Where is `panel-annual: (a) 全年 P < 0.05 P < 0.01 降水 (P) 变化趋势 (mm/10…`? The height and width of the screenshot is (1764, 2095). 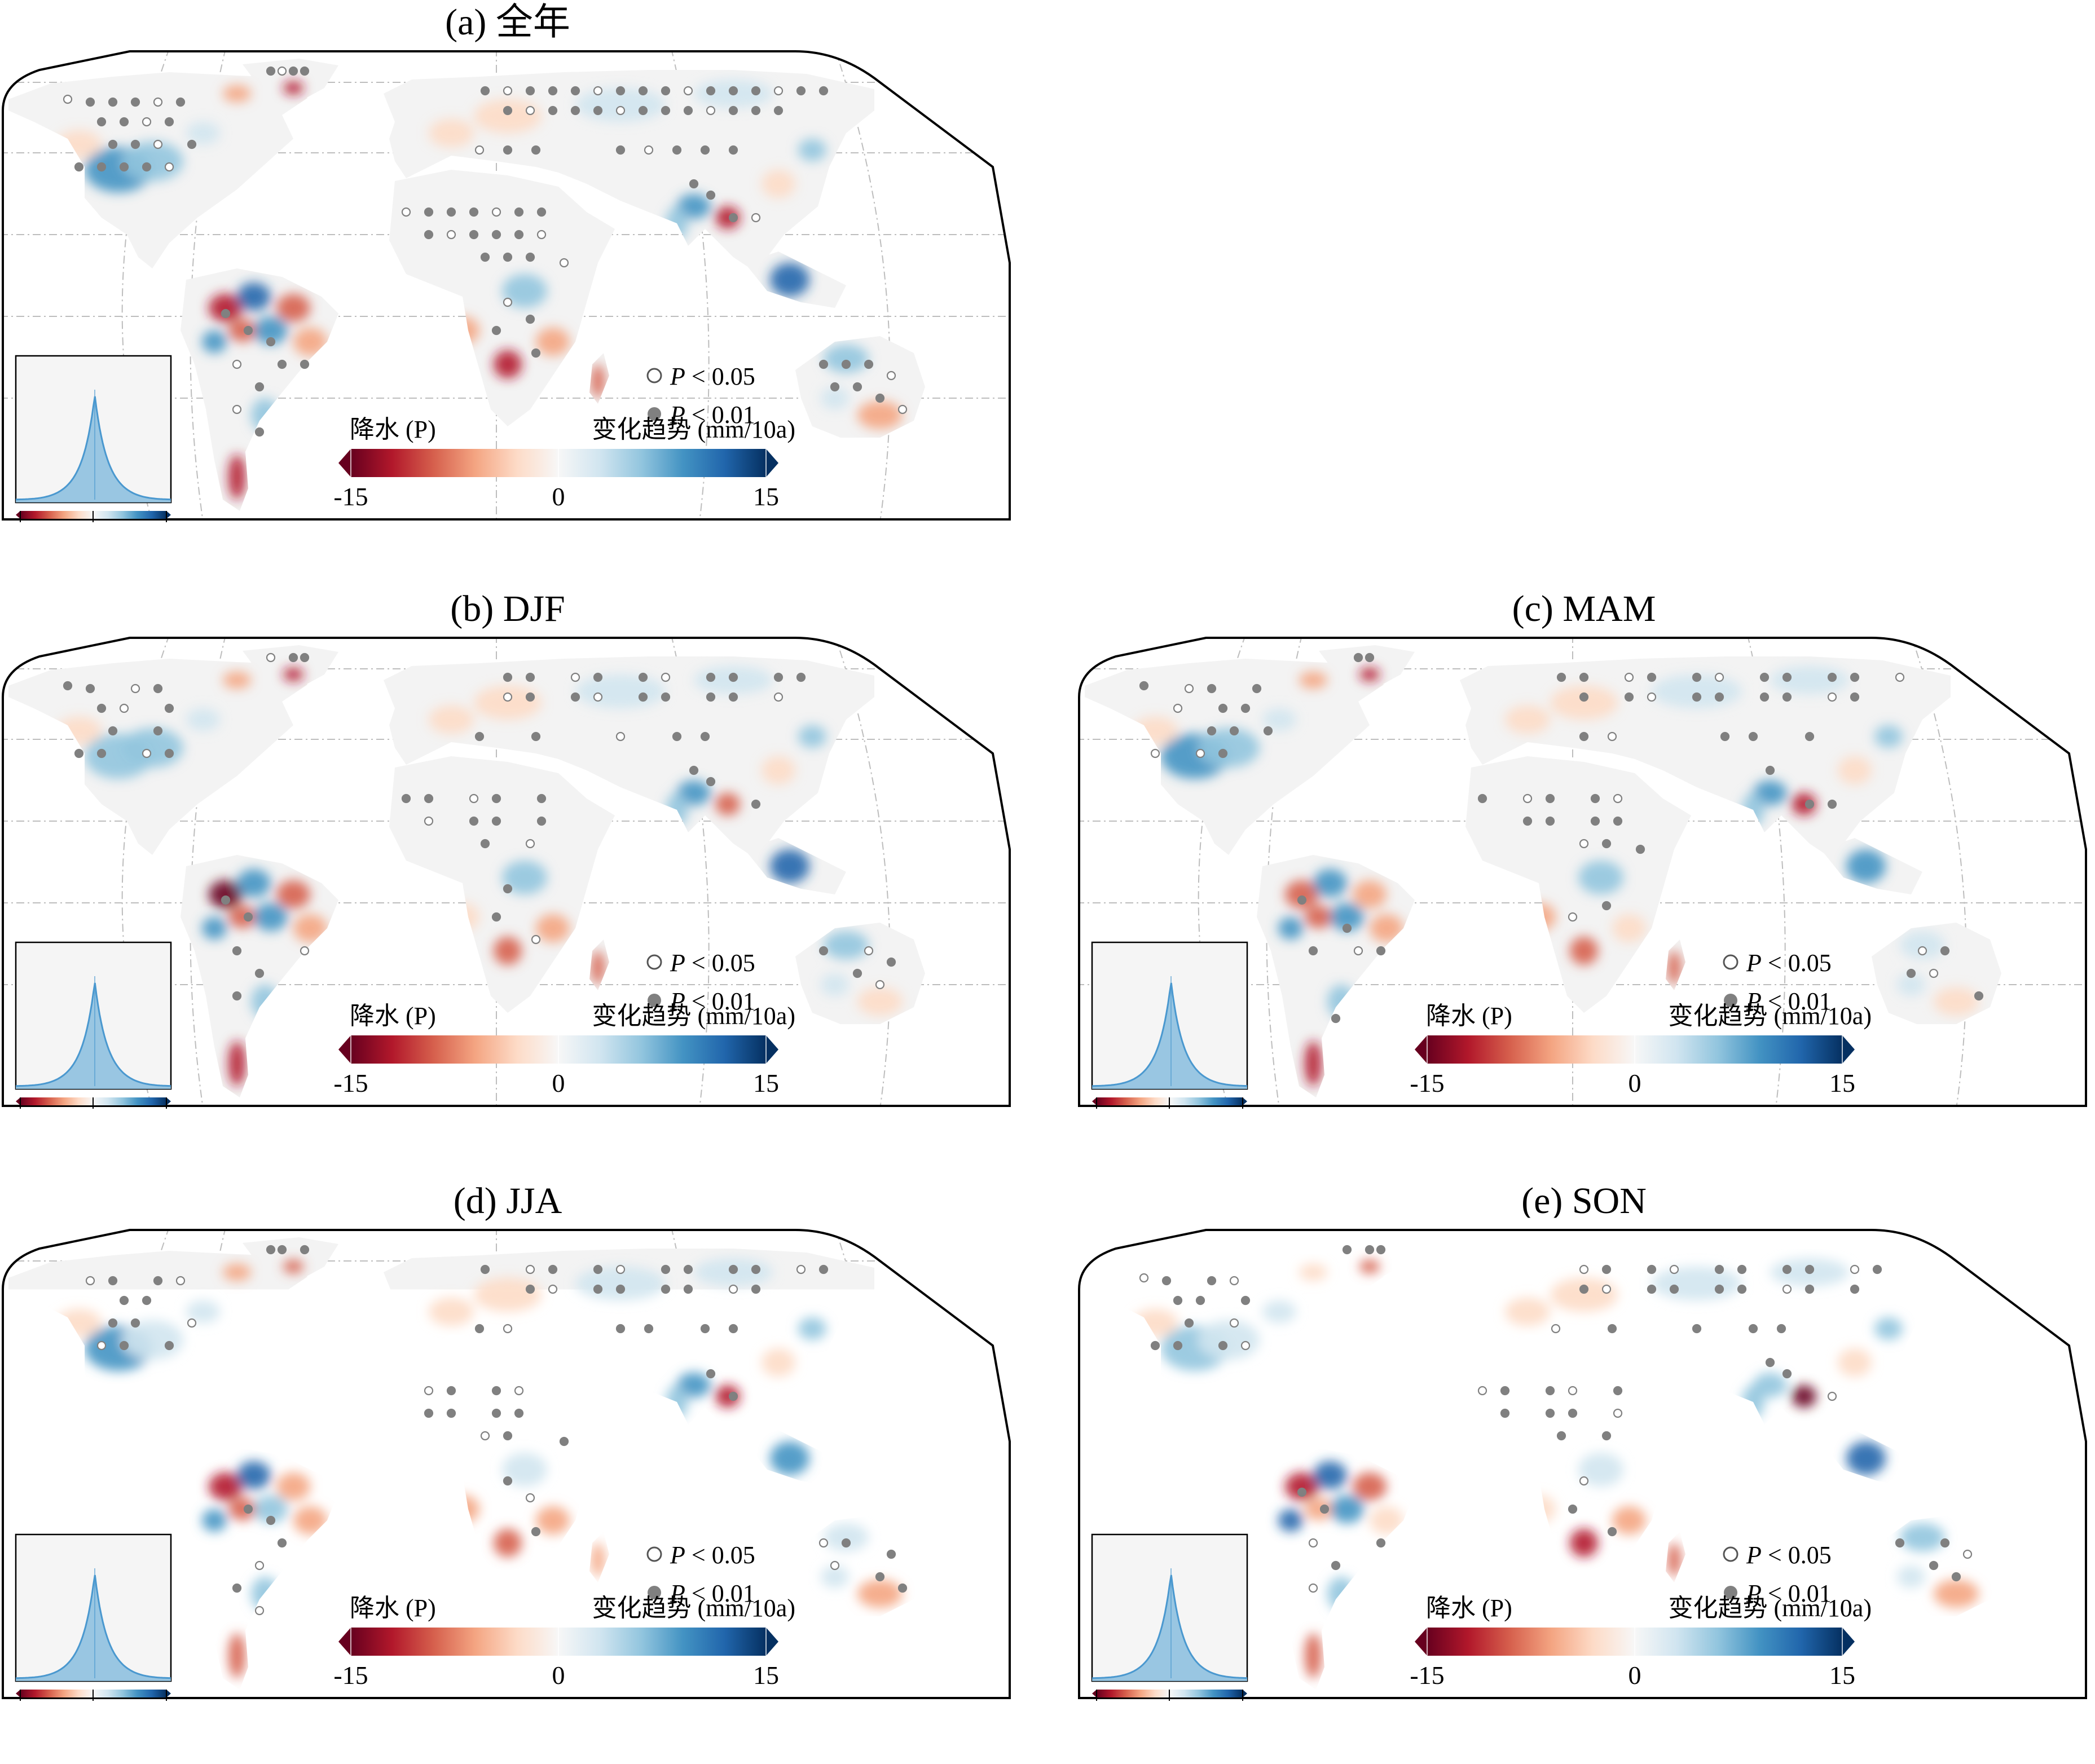
panel-annual: (a) 全年 P < 0.05 P < 0.01 降水 (P) 变化趋势 (mm/10… is located at coordinates (508, 262).